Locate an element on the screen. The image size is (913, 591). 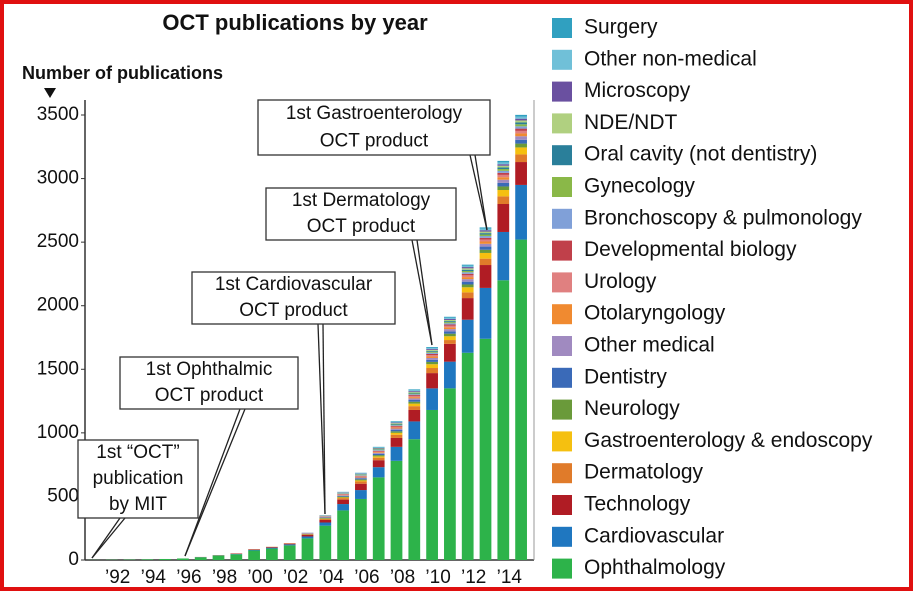
y-axis-label: Number of publications is located at coordinates (122, 73).